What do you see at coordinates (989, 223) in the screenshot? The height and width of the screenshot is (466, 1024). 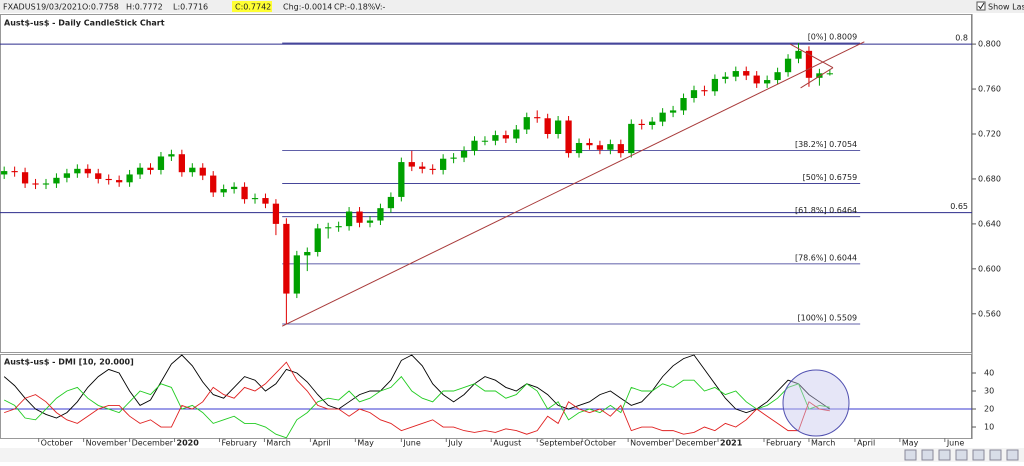 I see `y-tick-label: 0.640` at bounding box center [989, 223].